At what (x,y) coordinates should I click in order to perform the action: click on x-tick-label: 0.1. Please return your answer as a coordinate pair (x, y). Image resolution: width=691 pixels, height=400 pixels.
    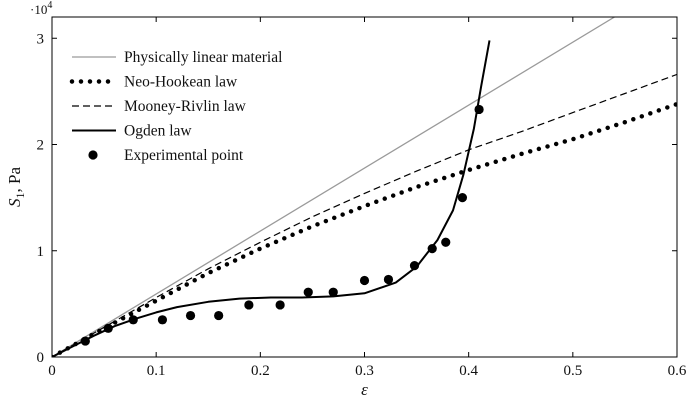
    Looking at the image, I should click on (156, 371).